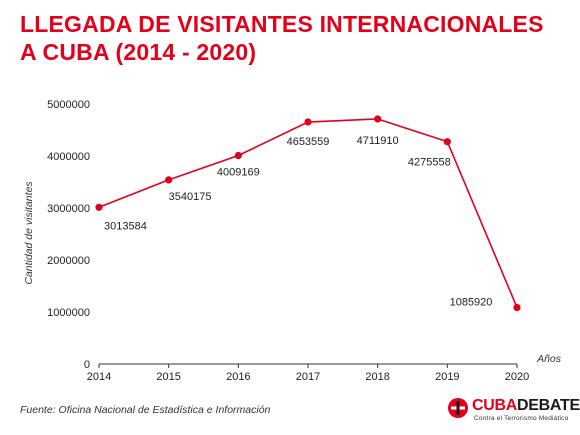 Image resolution: width=580 pixels, height=435 pixels. What do you see at coordinates (125, 226) in the screenshot?
I see `data-label: 3013584` at bounding box center [125, 226].